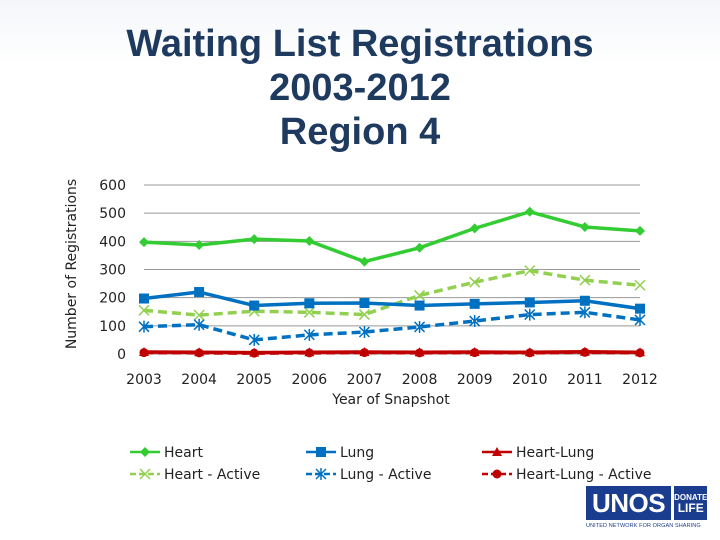 The height and width of the screenshot is (540, 720). I want to click on y-axis-ticks: 0 100 200 300 400 500 600, so click(112, 270).